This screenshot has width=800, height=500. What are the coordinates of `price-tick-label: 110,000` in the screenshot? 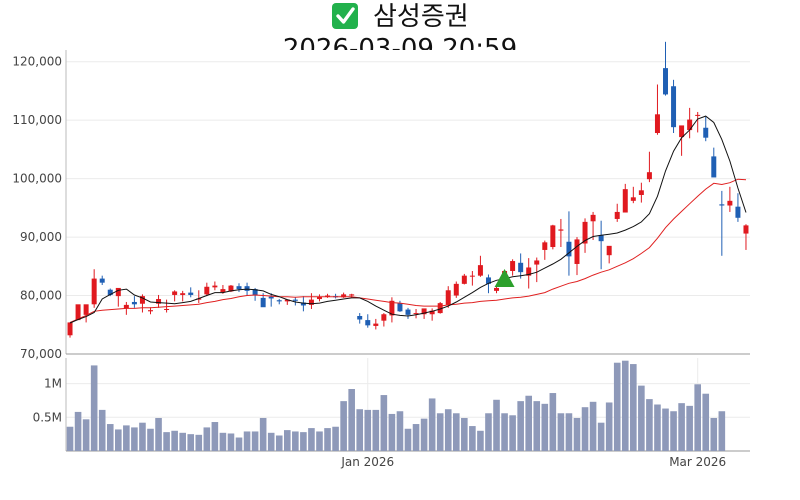 It's located at (37, 120).